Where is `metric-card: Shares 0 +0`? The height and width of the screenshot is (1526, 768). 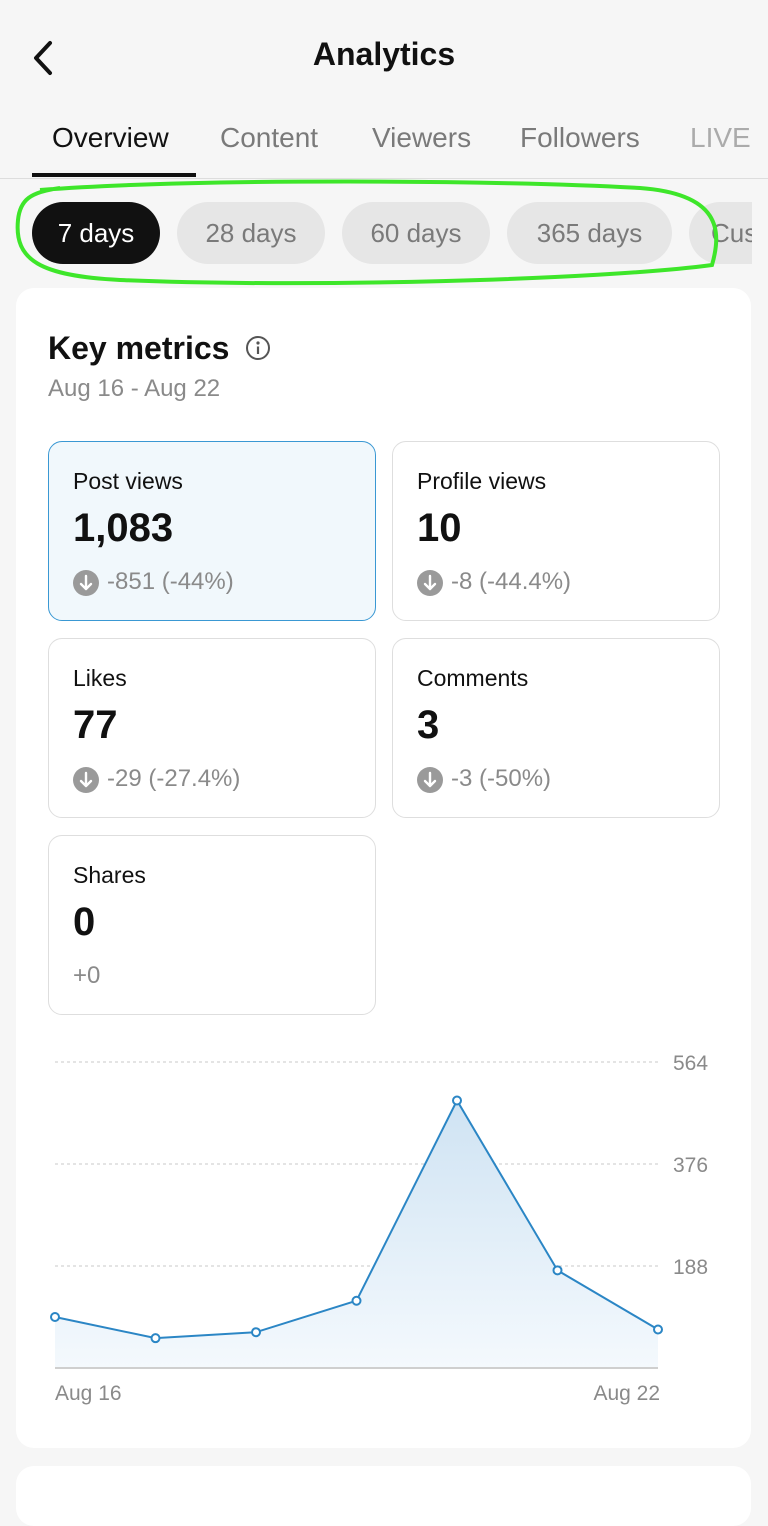 metric-card: Shares 0 +0 is located at coordinates (212, 925).